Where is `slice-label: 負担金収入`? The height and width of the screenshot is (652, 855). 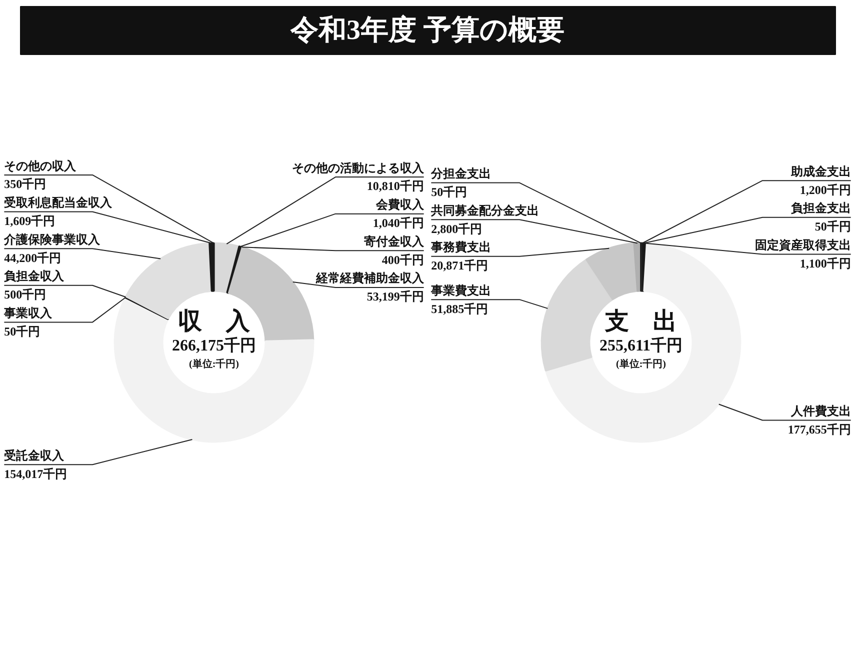 slice-label: 負担金収入 is located at coordinates (35, 276).